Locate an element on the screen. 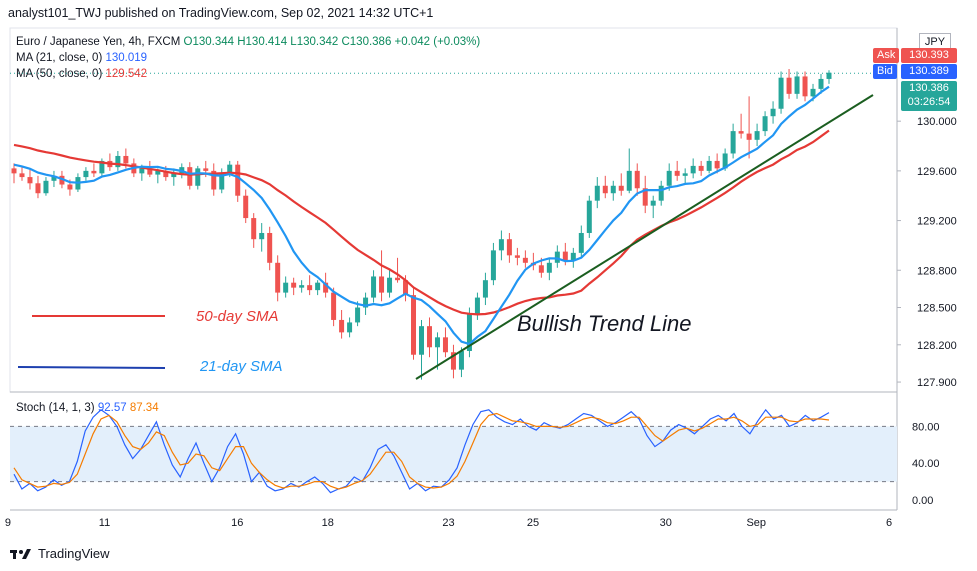 This screenshot has width=977, height=571. stoch-d-value: 87.34 is located at coordinates (144, 408).